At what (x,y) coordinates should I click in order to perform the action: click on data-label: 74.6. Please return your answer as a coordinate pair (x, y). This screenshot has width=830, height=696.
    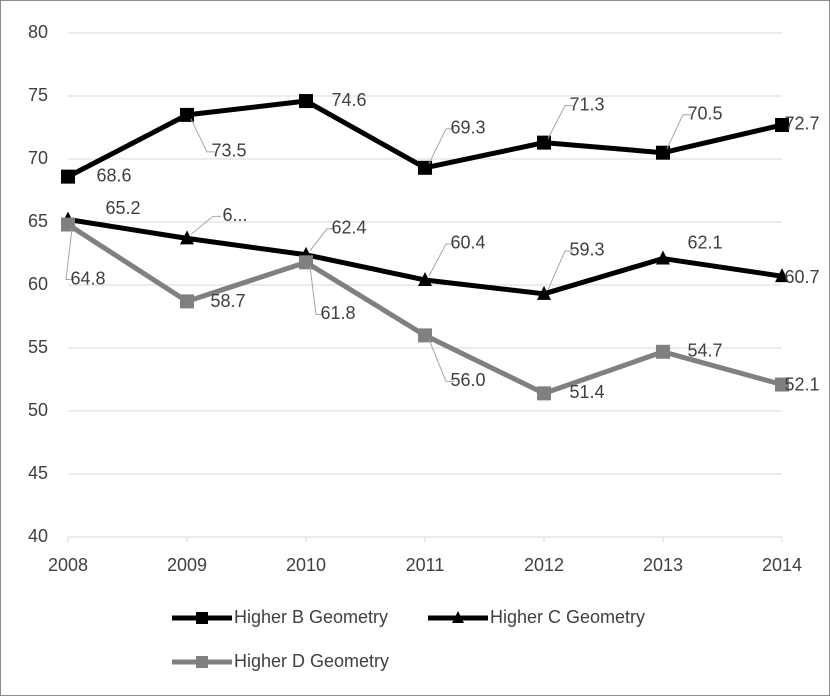
    Looking at the image, I should click on (348, 100).